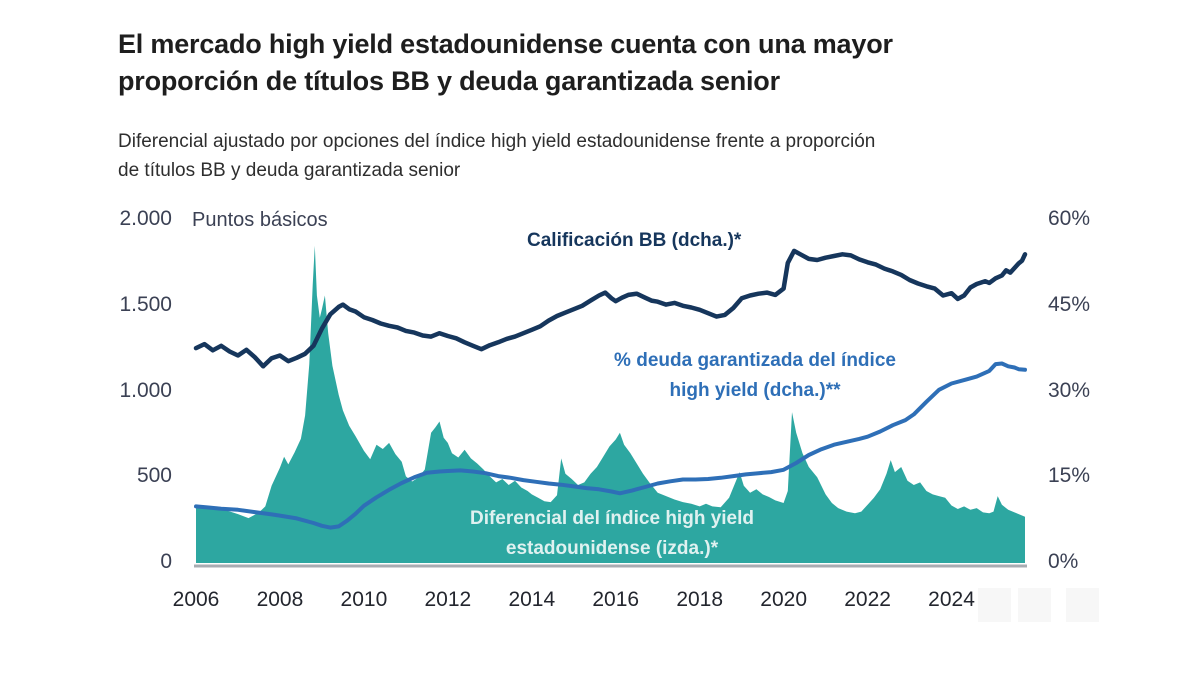 The width and height of the screenshot is (1200, 674). What do you see at coordinates (145, 304) in the screenshot?
I see `left-axis-tick-1500: 1.500` at bounding box center [145, 304].